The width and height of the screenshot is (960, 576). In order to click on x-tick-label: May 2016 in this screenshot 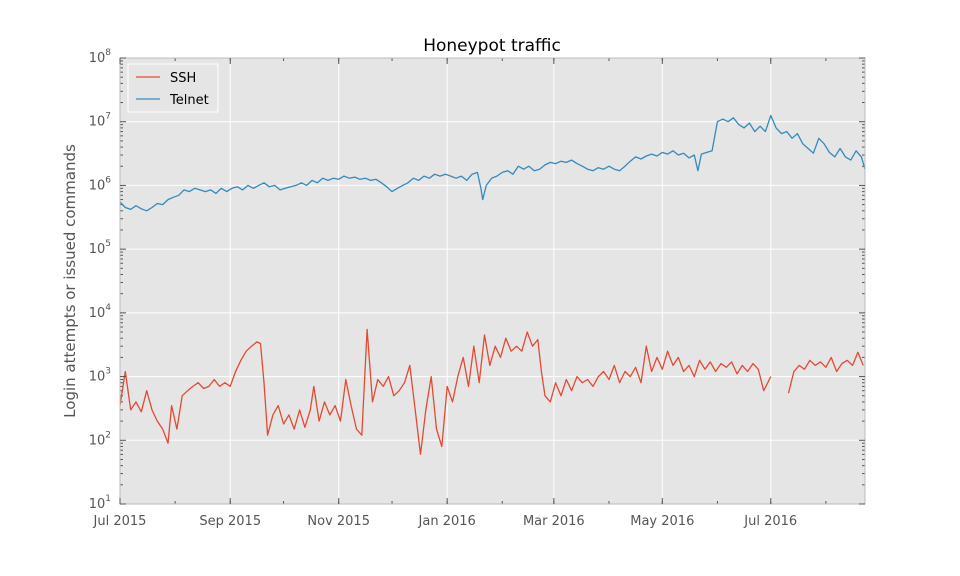, I will do `click(662, 521)`.